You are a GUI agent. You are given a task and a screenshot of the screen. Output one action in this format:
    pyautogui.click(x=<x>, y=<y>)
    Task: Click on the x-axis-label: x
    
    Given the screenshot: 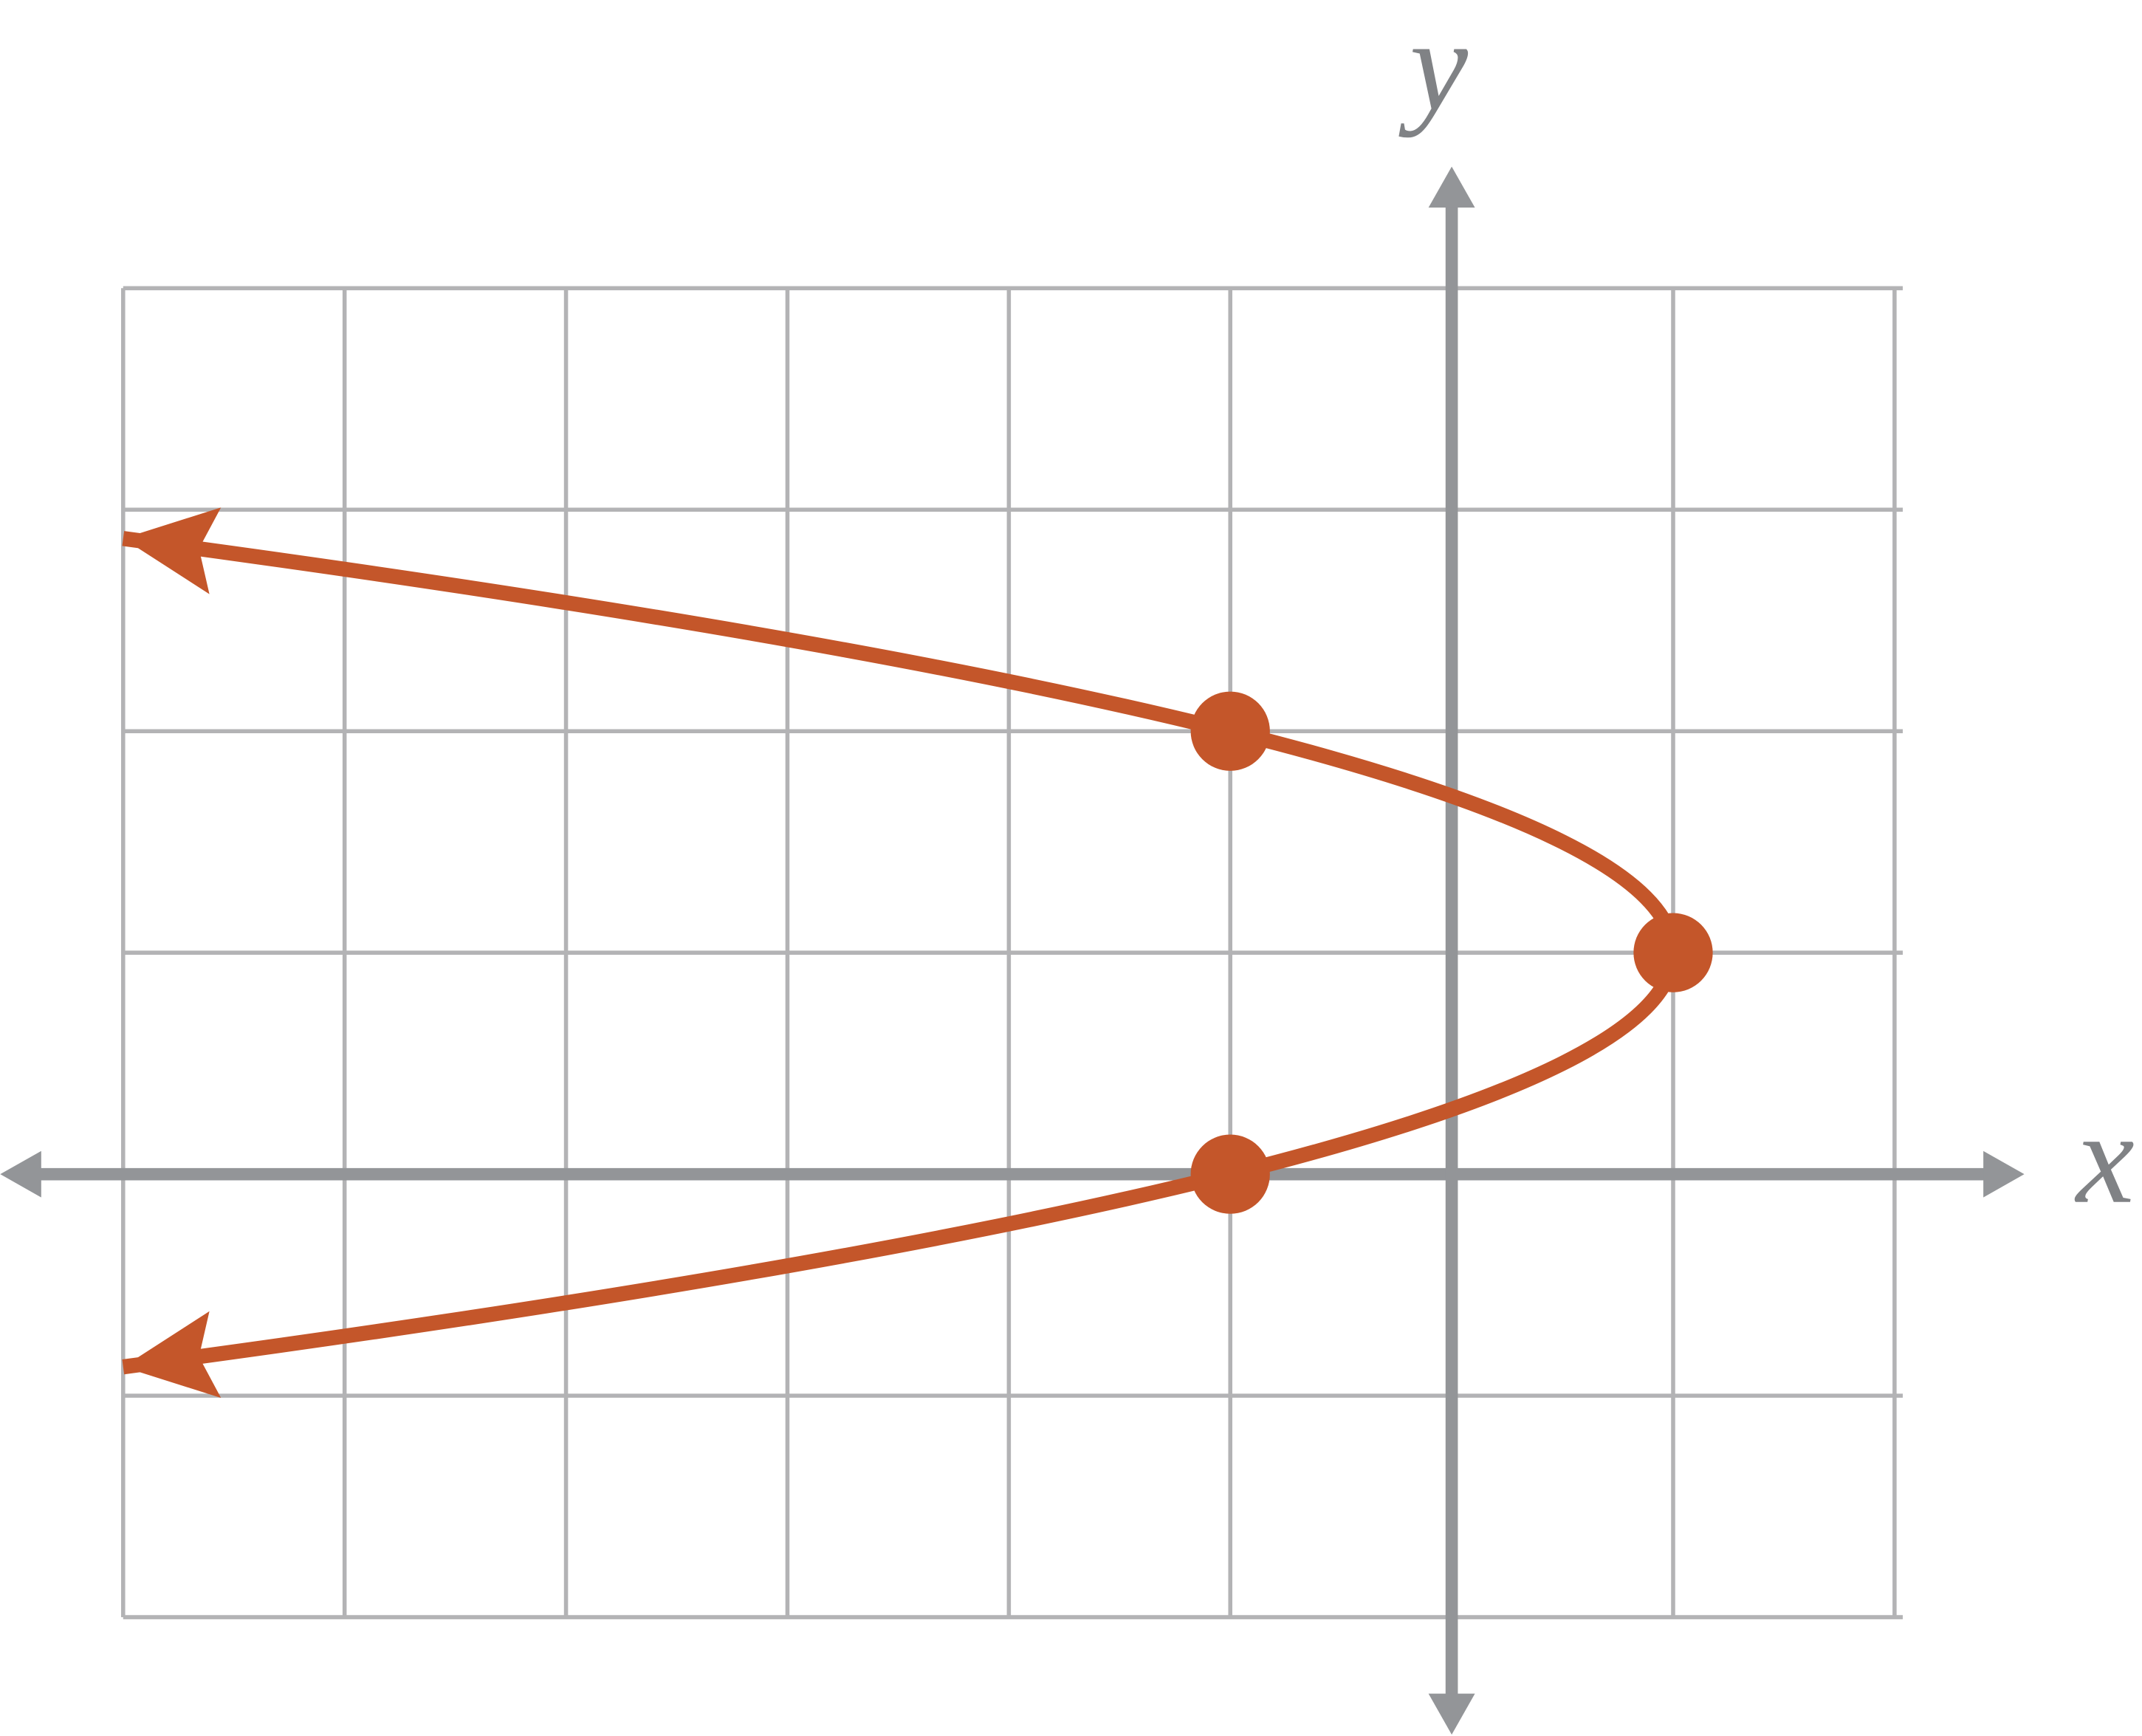 What is the action you would take?
    pyautogui.click(x=2104, y=1158)
    